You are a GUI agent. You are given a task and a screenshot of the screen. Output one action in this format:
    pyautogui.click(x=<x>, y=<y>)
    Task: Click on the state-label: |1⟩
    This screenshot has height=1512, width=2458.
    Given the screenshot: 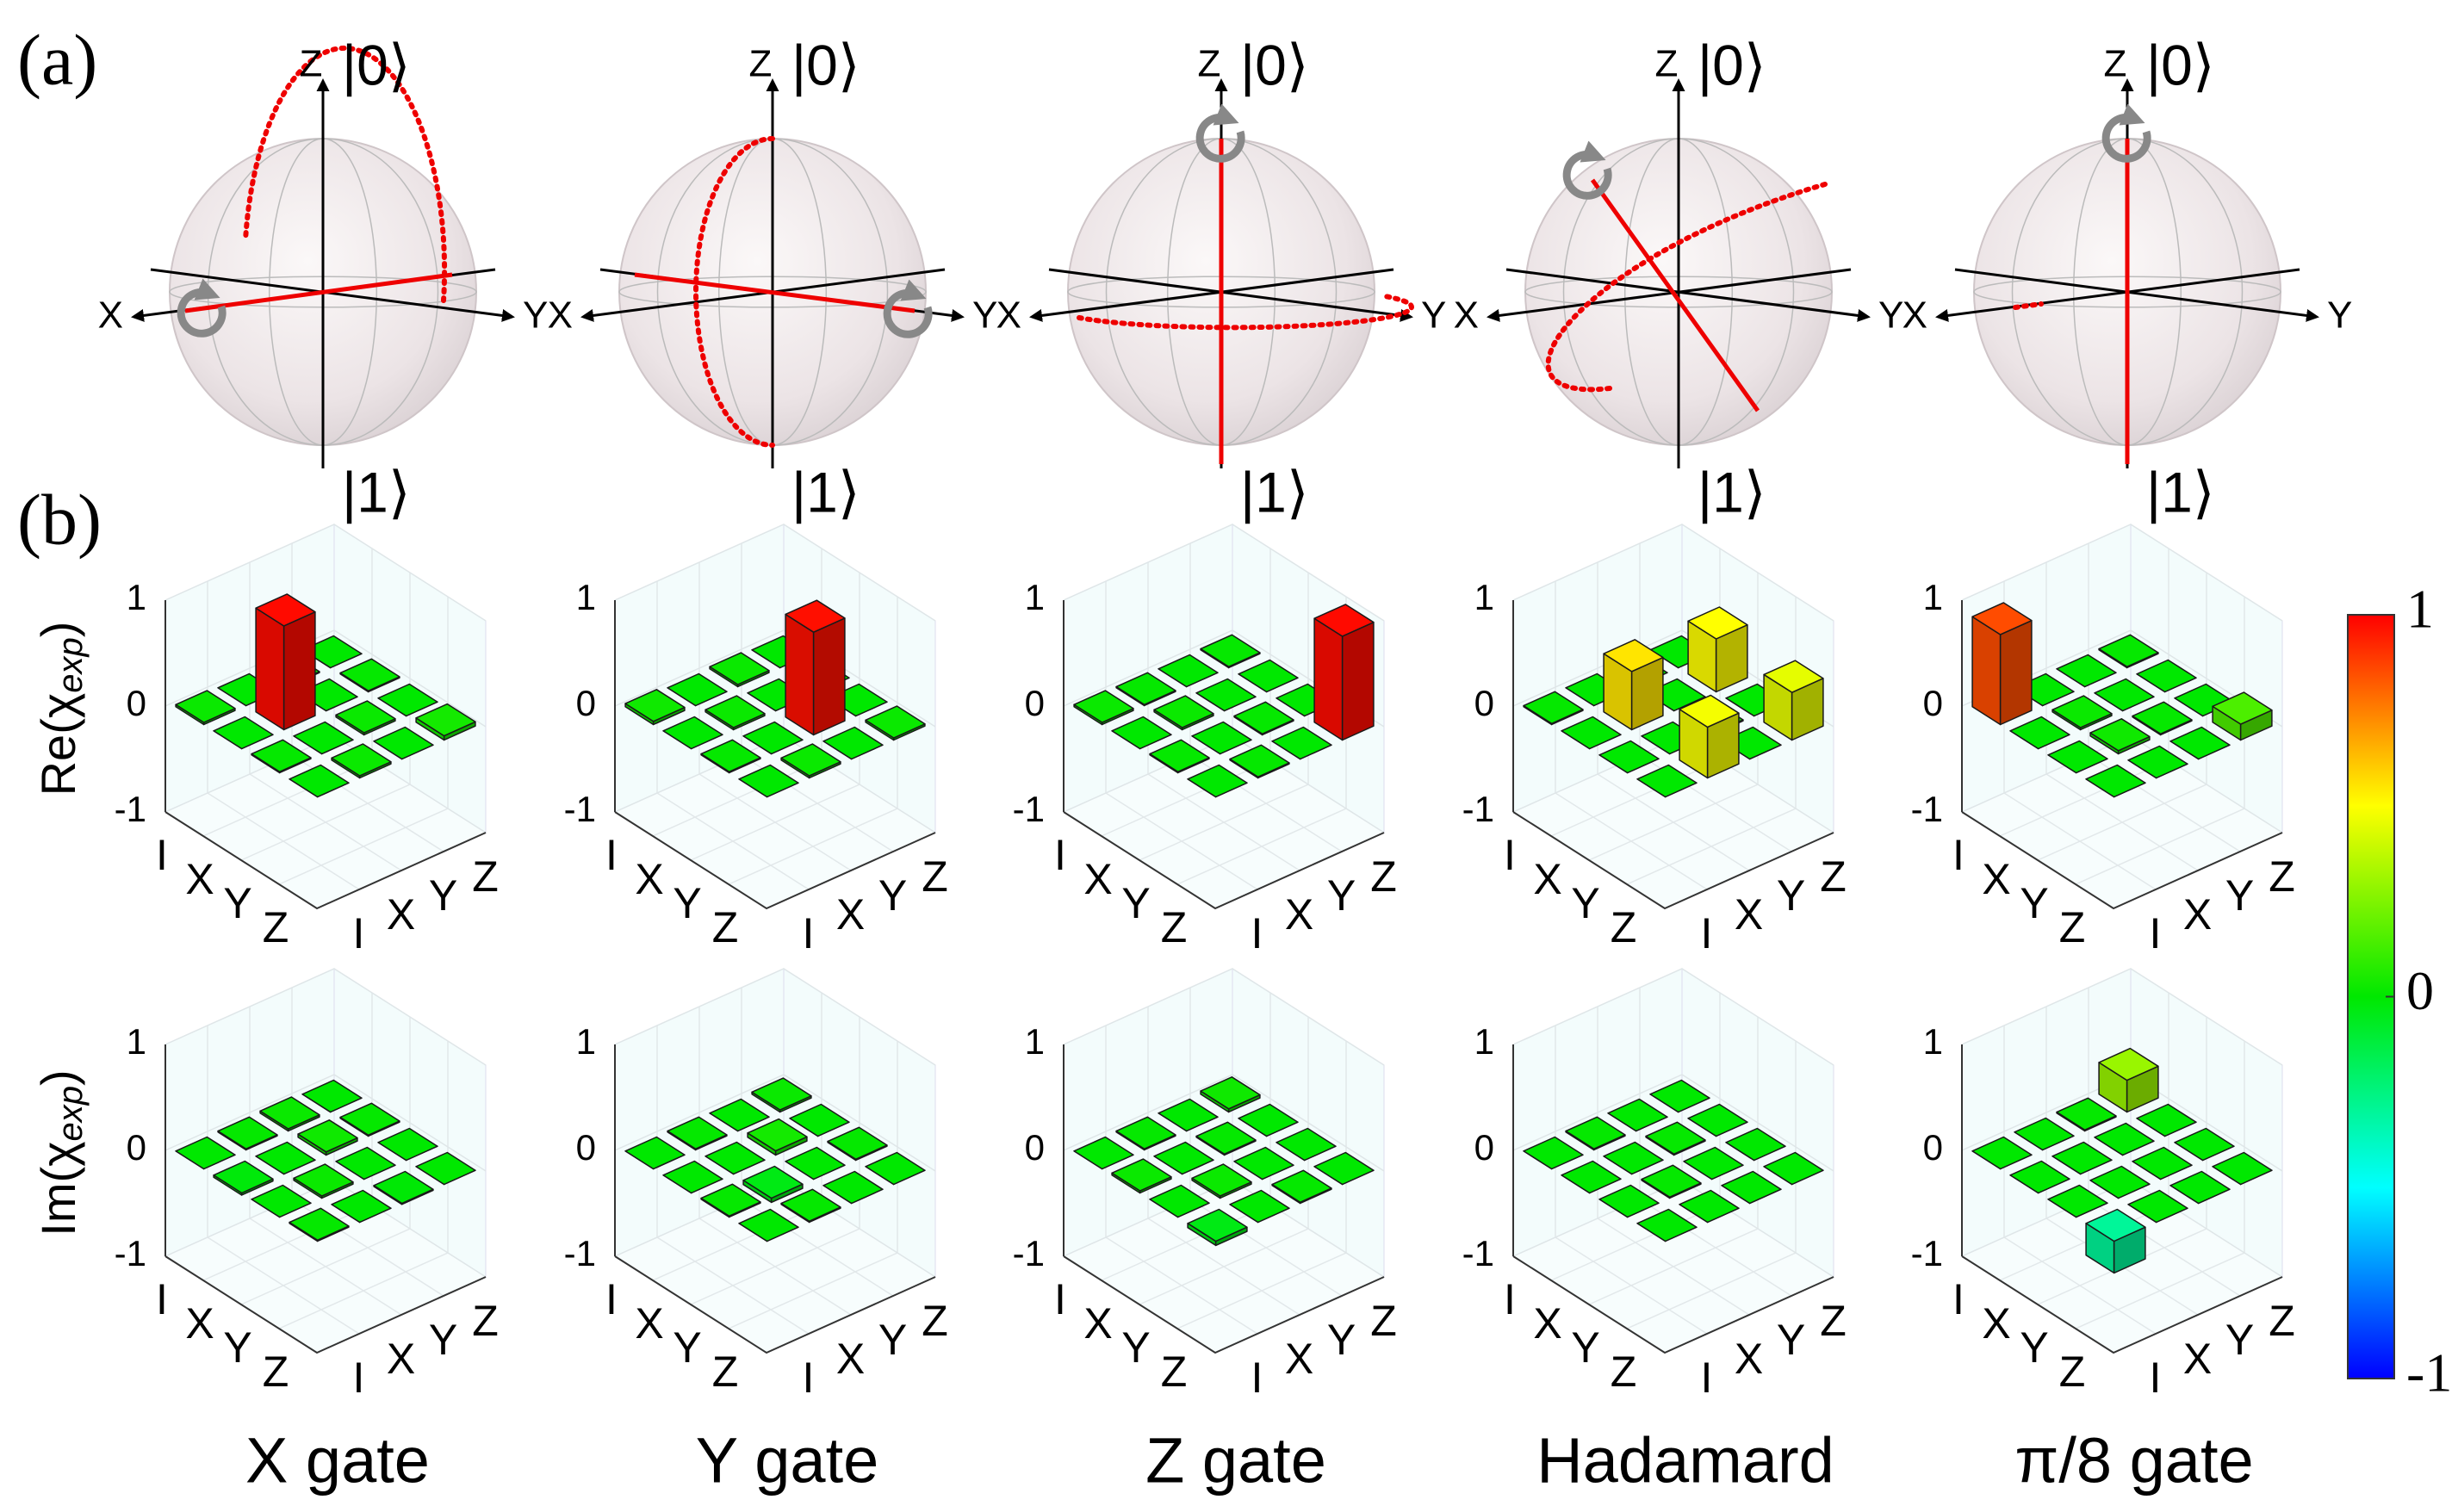 What is the action you would take?
    pyautogui.click(x=1732, y=492)
    